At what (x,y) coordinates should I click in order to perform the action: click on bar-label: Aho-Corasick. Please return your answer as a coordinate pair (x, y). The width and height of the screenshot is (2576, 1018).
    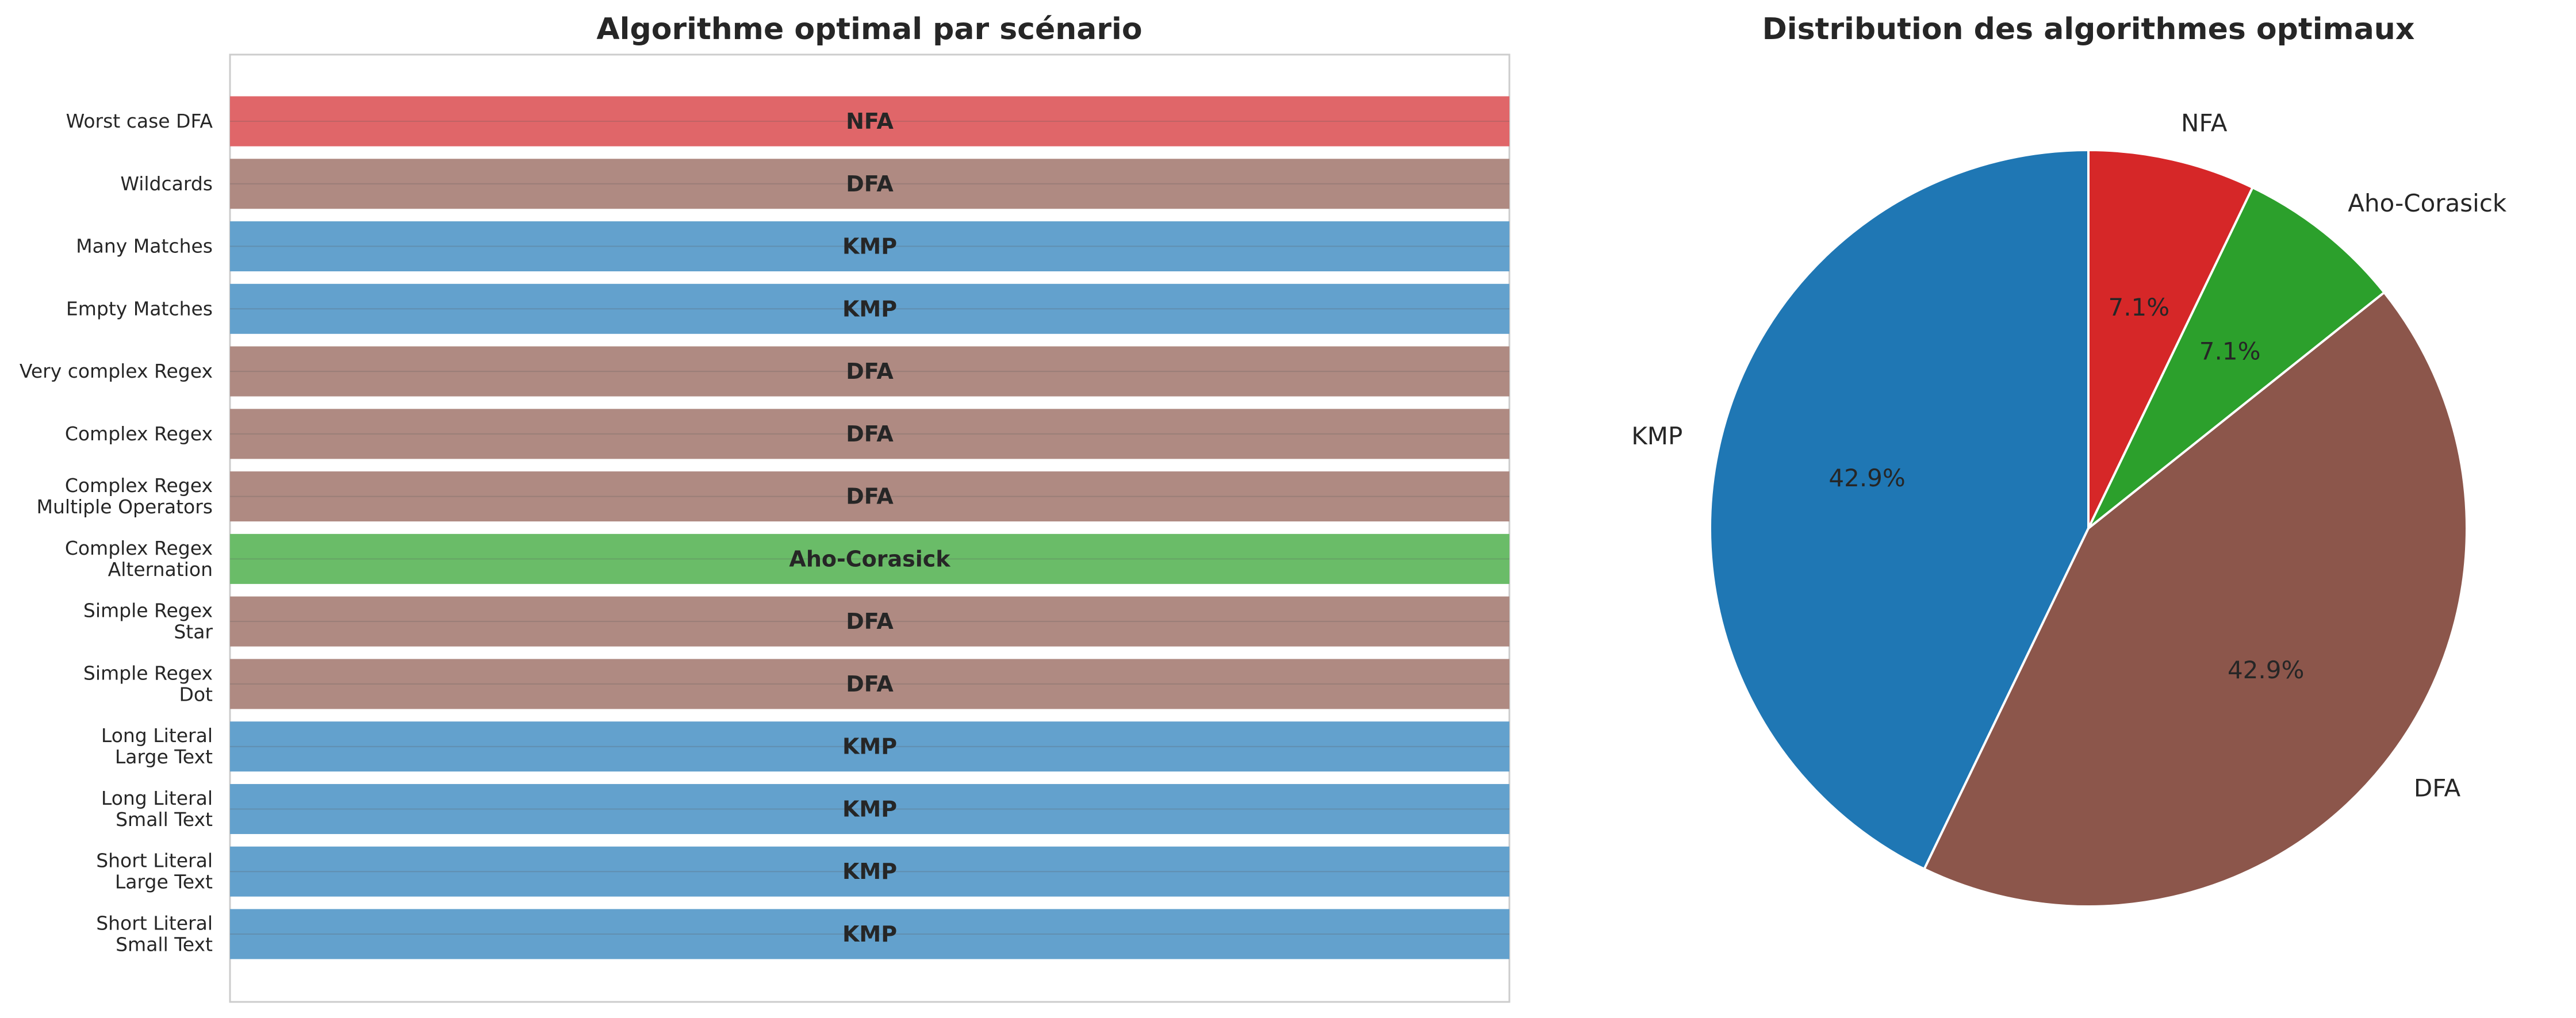
    Looking at the image, I should click on (869, 558).